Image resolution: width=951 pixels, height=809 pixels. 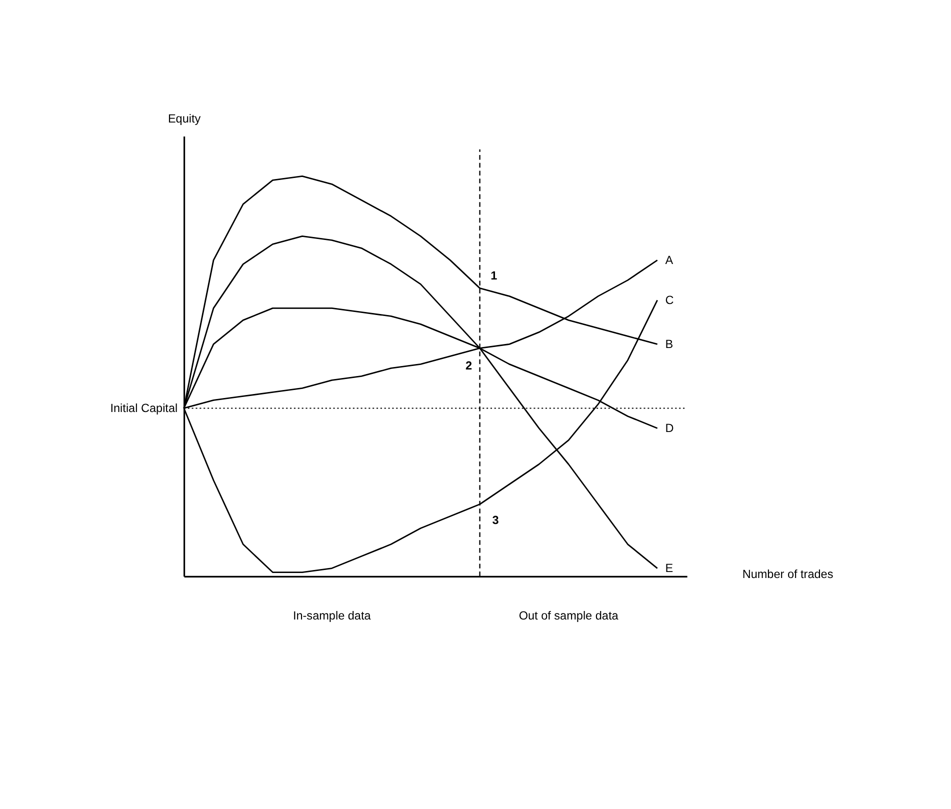 What do you see at coordinates (669, 261) in the screenshot?
I see `series-label: A` at bounding box center [669, 261].